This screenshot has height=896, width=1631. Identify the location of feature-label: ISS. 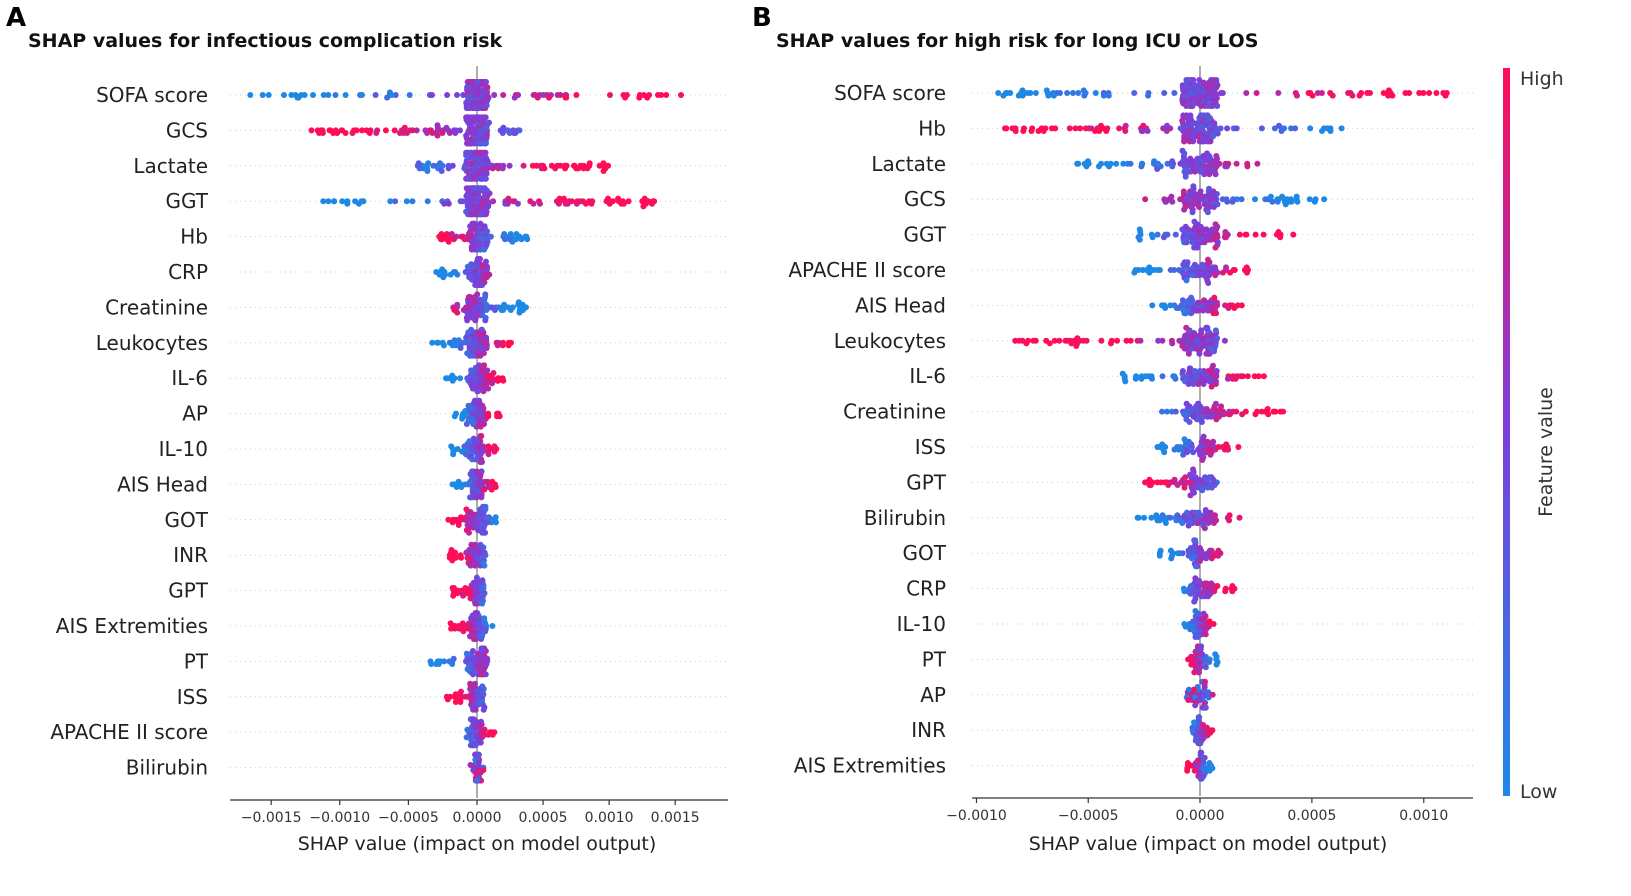
(930, 447).